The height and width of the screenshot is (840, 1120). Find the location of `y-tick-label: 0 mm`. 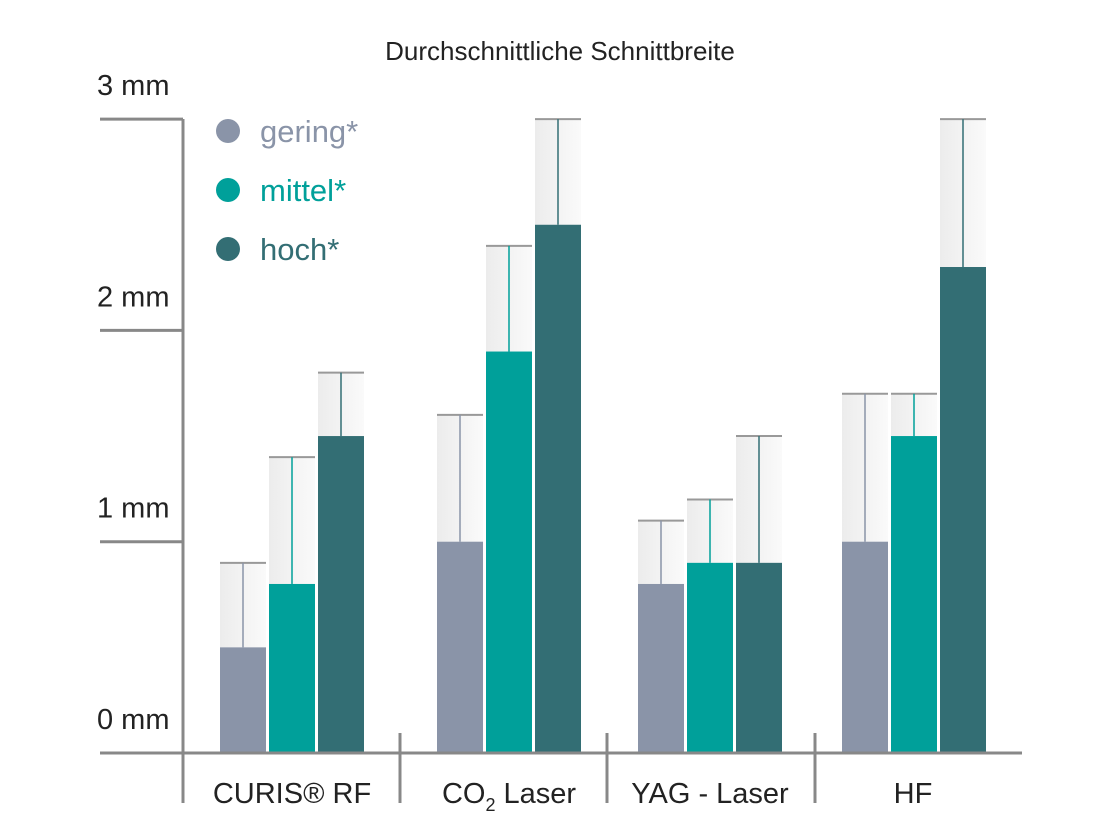

y-tick-label: 0 mm is located at coordinates (133, 720).